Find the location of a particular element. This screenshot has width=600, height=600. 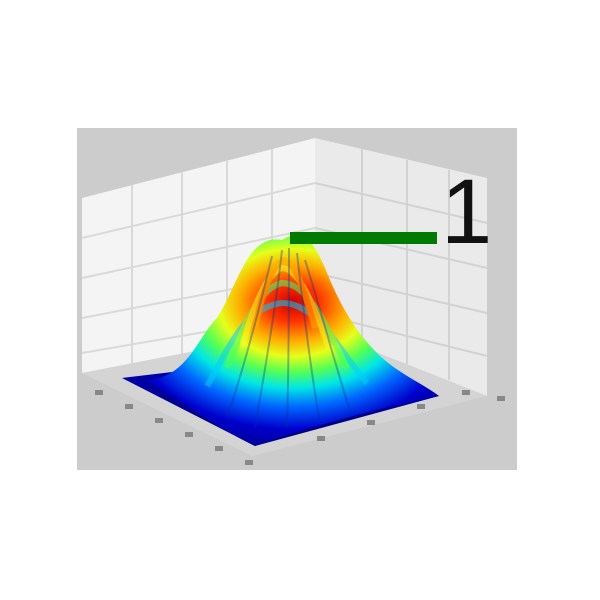

surface-mesh is located at coordinates (288, 338).